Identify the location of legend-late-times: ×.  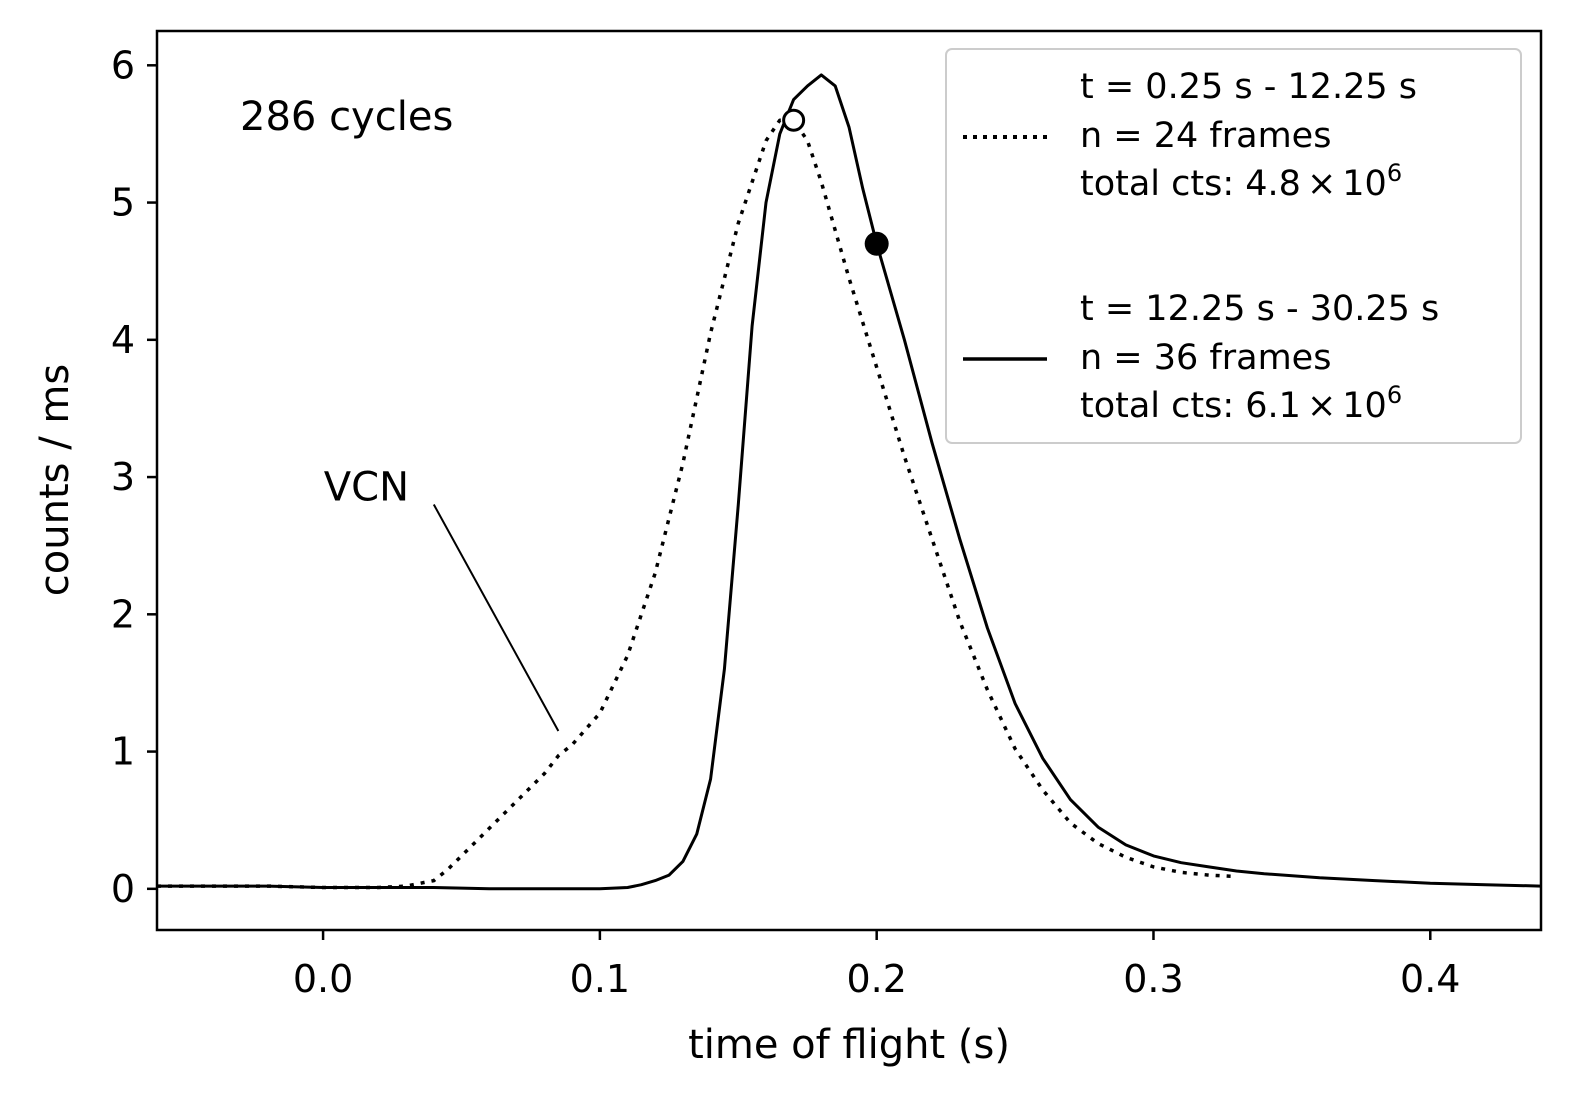
(1321, 406).